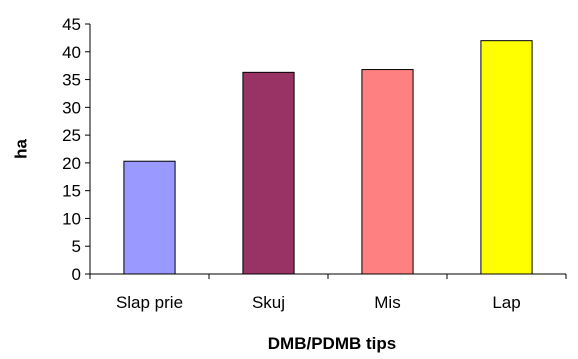  What do you see at coordinates (506, 157) in the screenshot?
I see `bar-lap` at bounding box center [506, 157].